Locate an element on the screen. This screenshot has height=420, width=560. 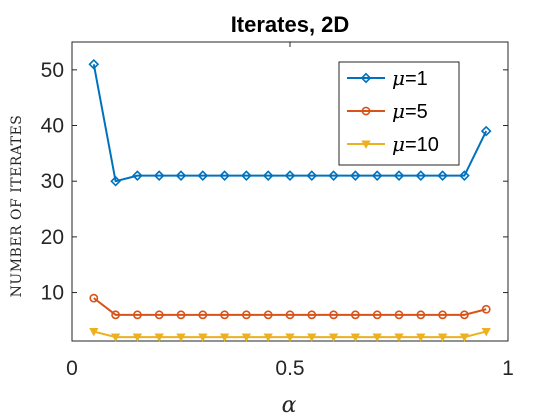
x-tick-label: 1 is located at coordinates (508, 368).